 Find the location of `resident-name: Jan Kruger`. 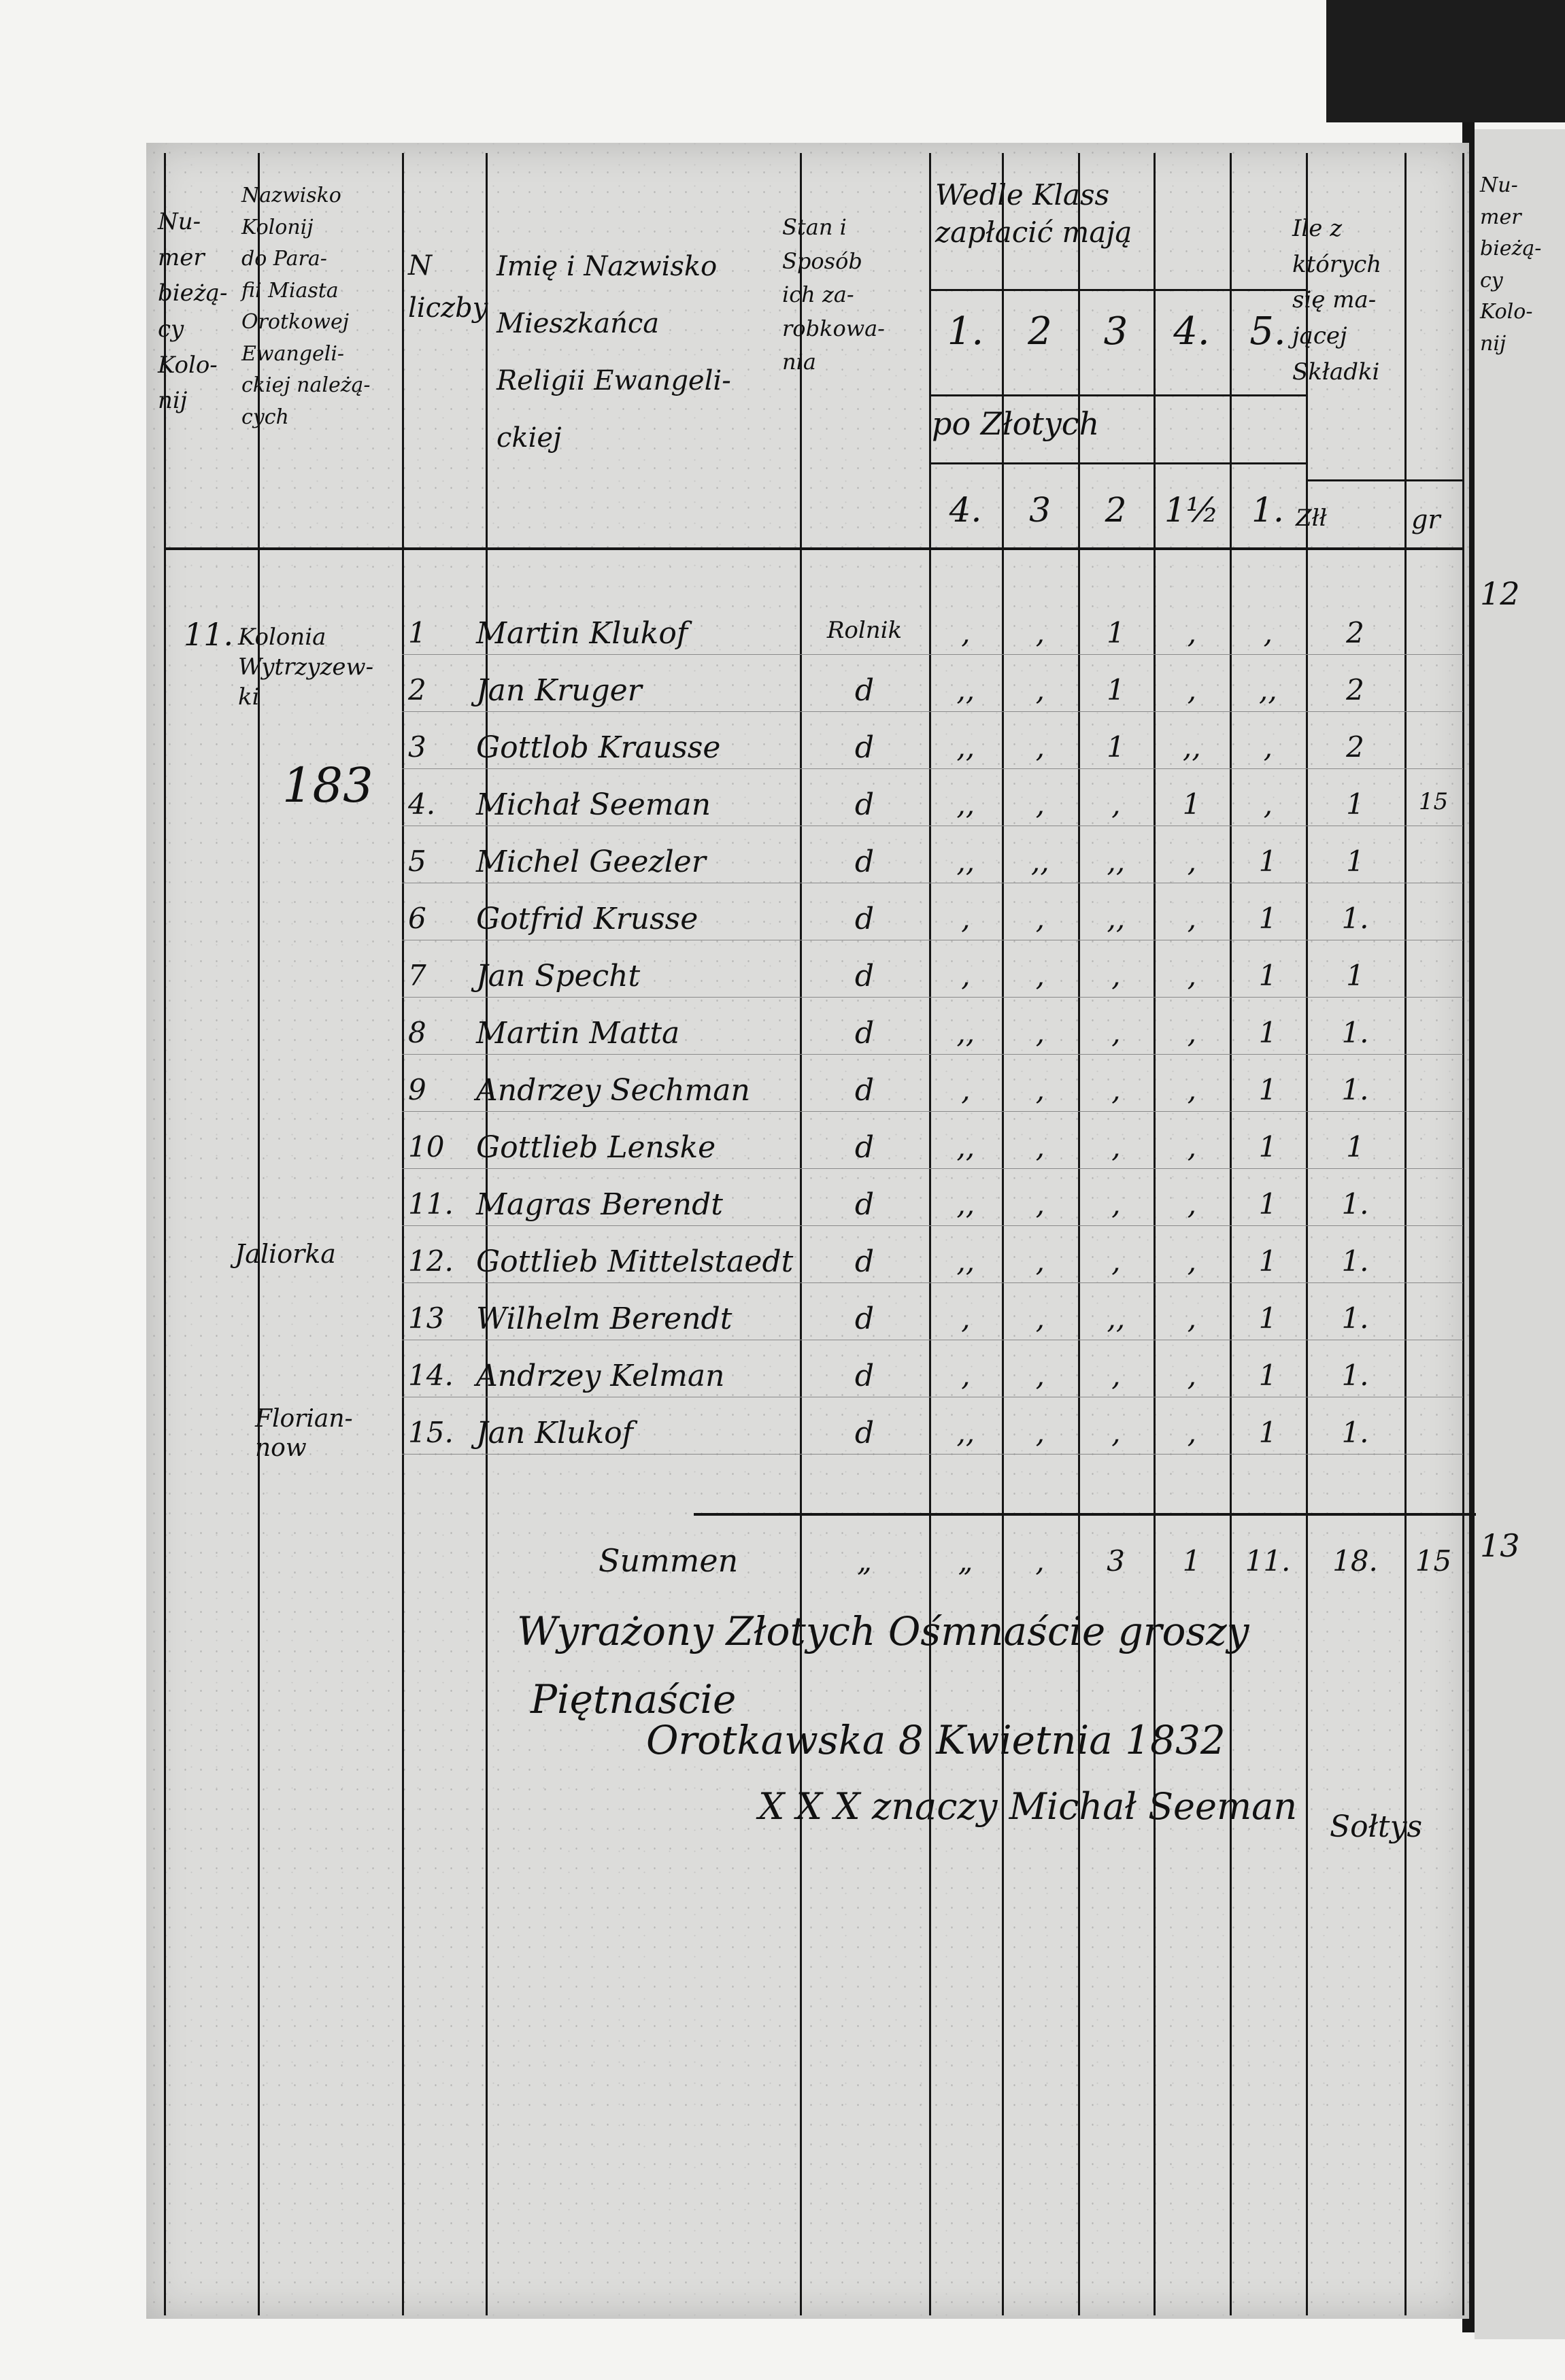

resident-name: Jan Kruger is located at coordinates (559, 691).